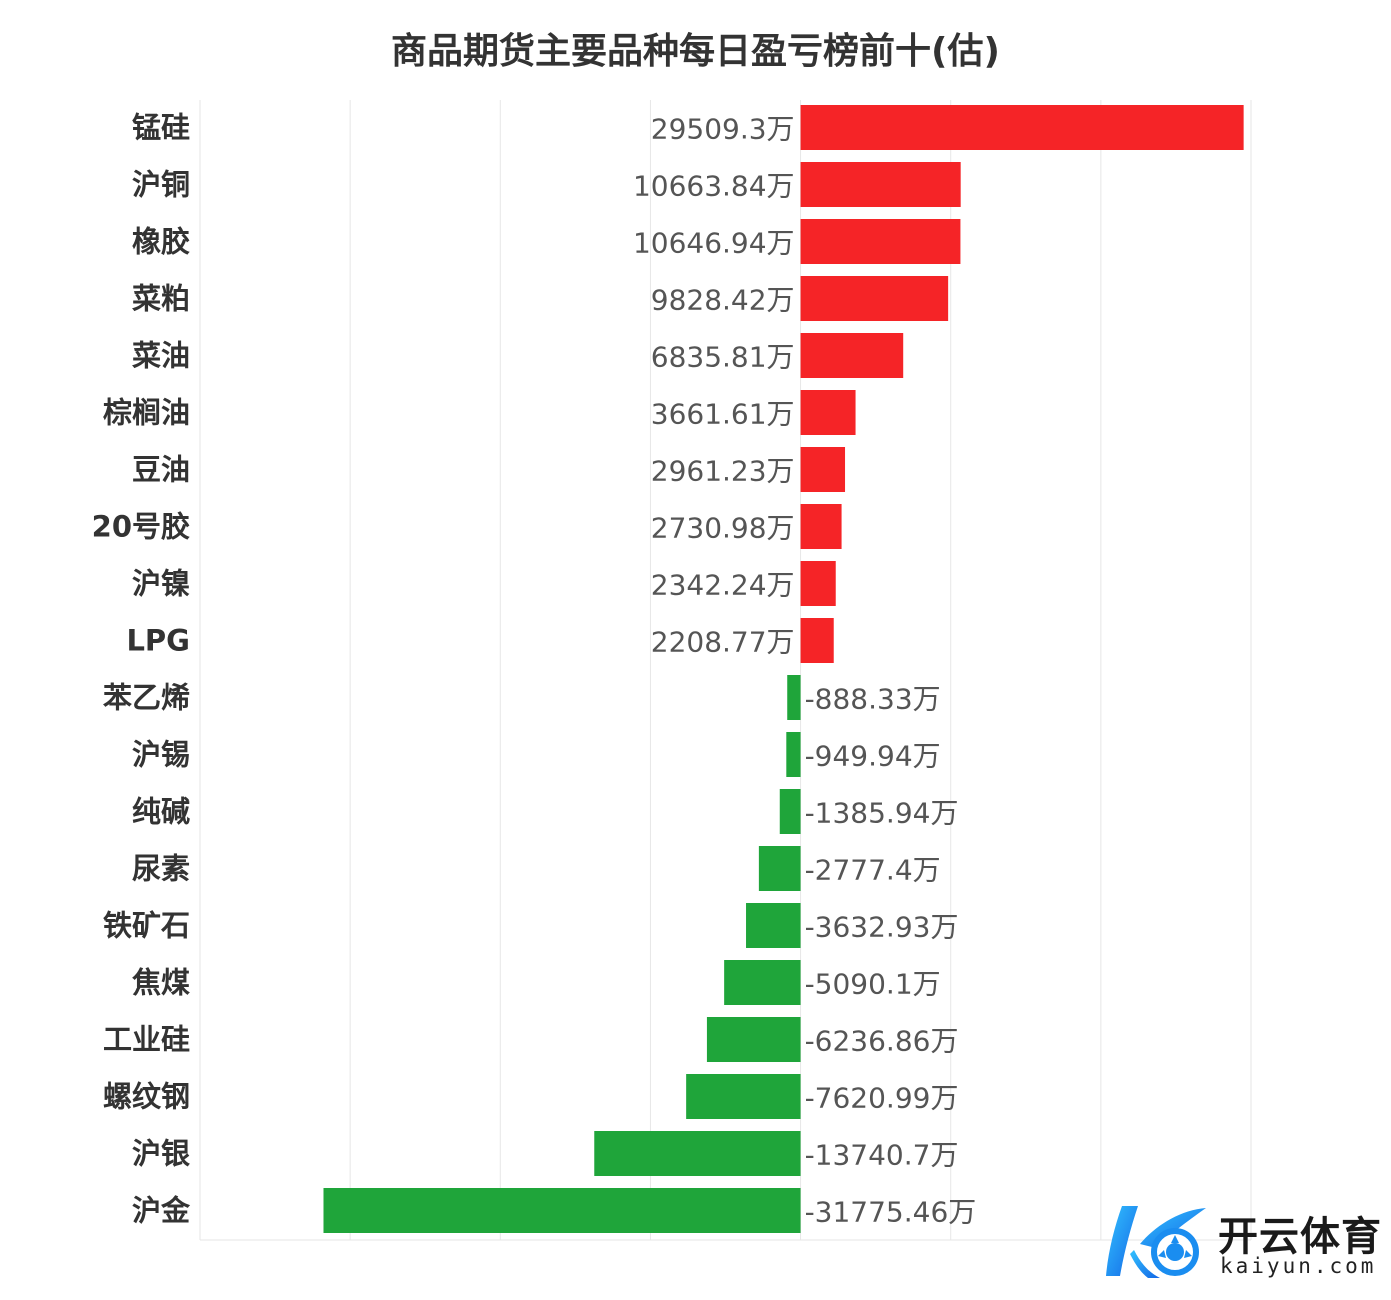 The height and width of the screenshot is (1300, 1391). What do you see at coordinates (161, 1154) in the screenshot?
I see `category-label: 沪银` at bounding box center [161, 1154].